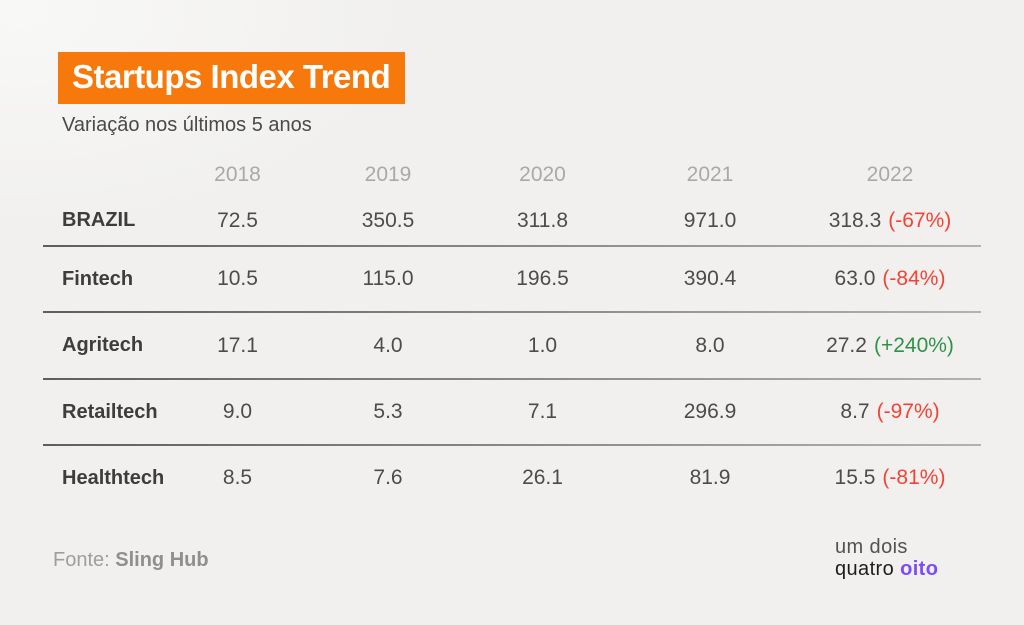 This screenshot has height=625, width=1024. What do you see at coordinates (846, 345) in the screenshot?
I see `value-2022: 27.2` at bounding box center [846, 345].